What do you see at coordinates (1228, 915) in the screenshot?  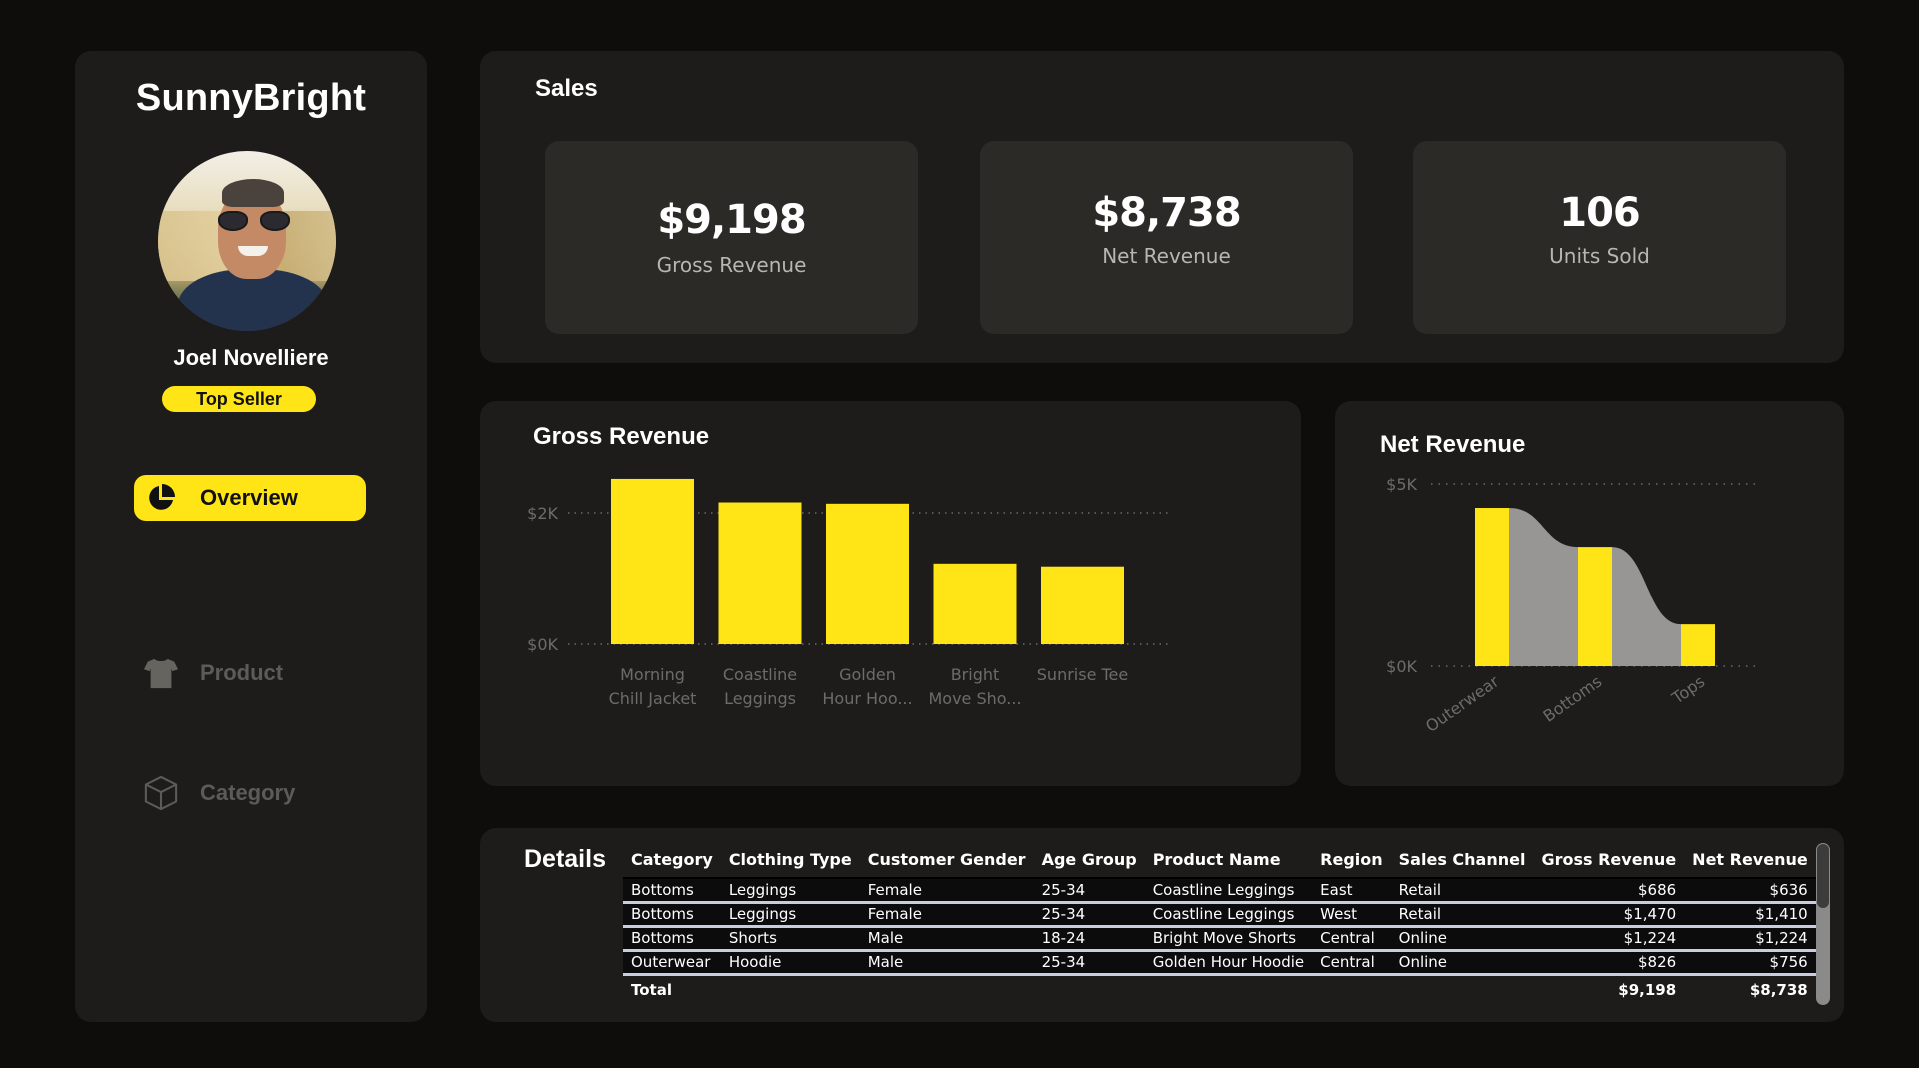 I see `table-cell: Coastline Leggings` at bounding box center [1228, 915].